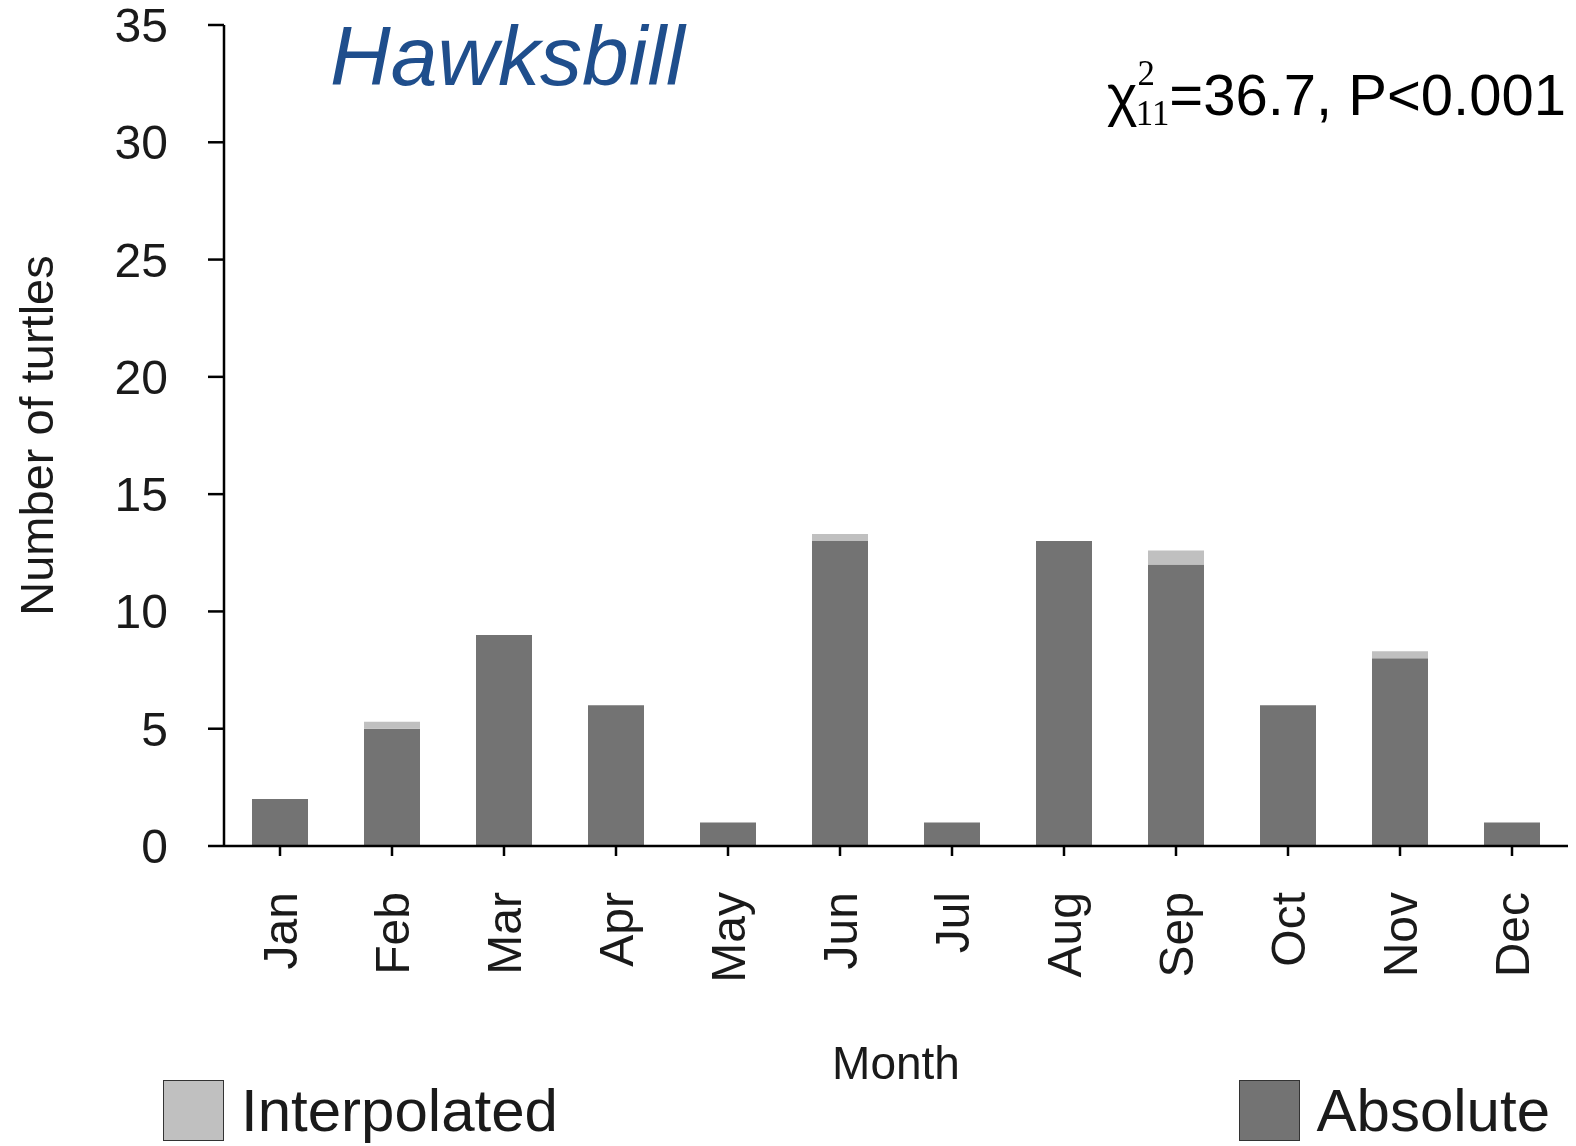 Image resolution: width=1576 pixels, height=1146 pixels. I want to click on chart-title: Hawksbill, so click(507, 56).